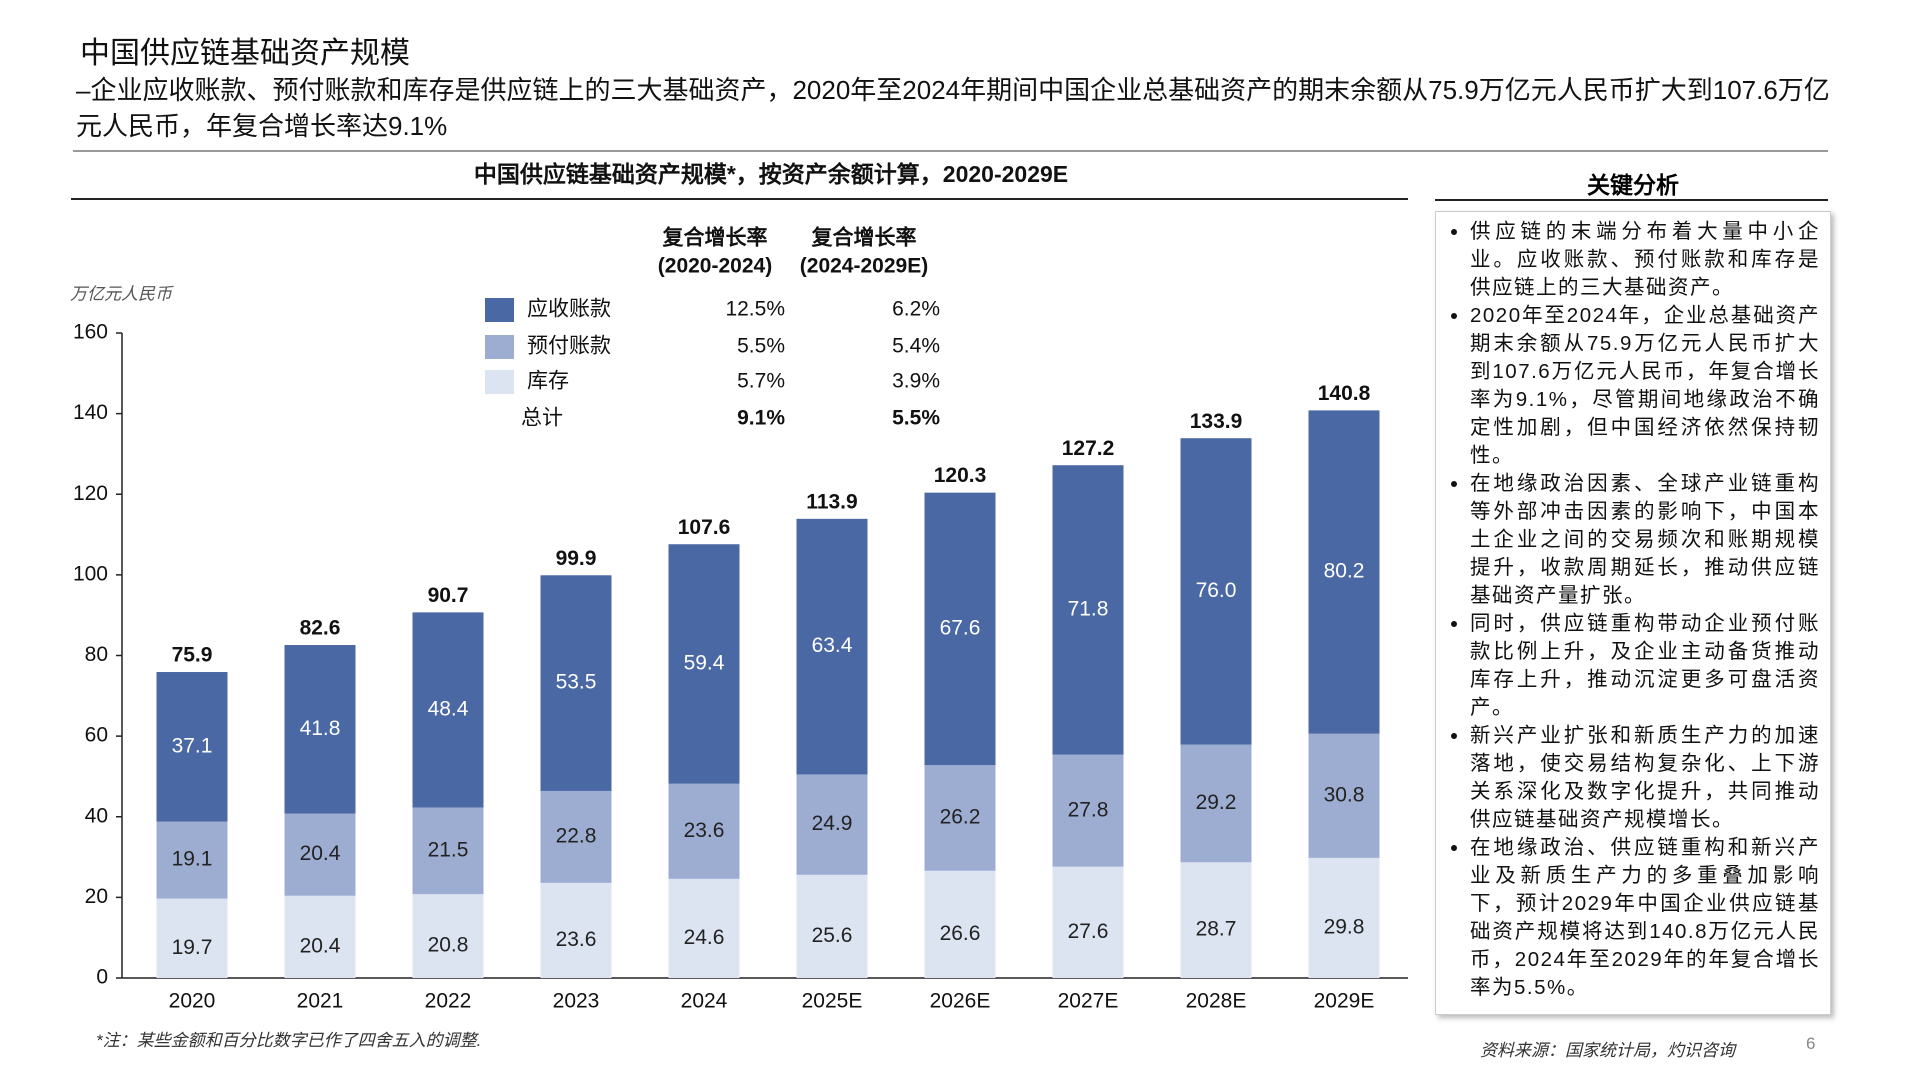 This screenshot has width=1920, height=1080. Describe the element at coordinates (90, 493) in the screenshot. I see `y-tick-label: 120` at that location.